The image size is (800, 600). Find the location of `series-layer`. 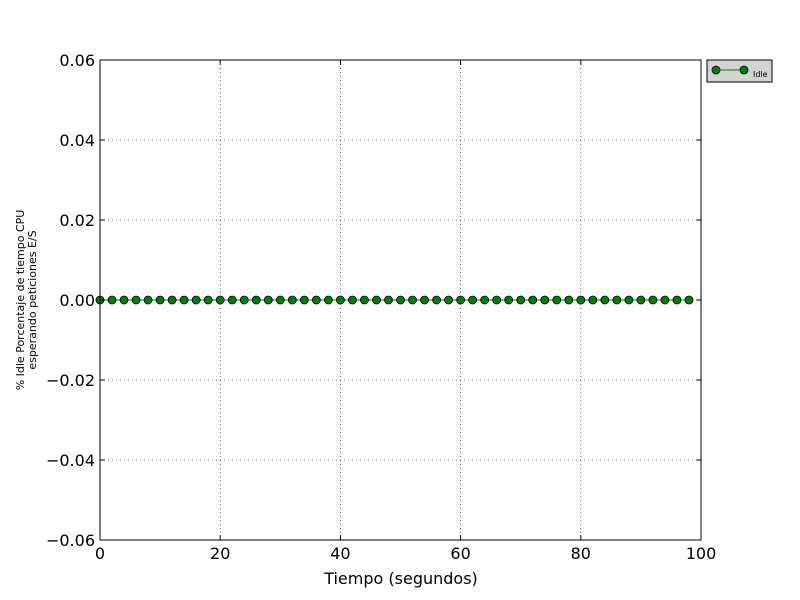

series-layer is located at coordinates (394, 300).